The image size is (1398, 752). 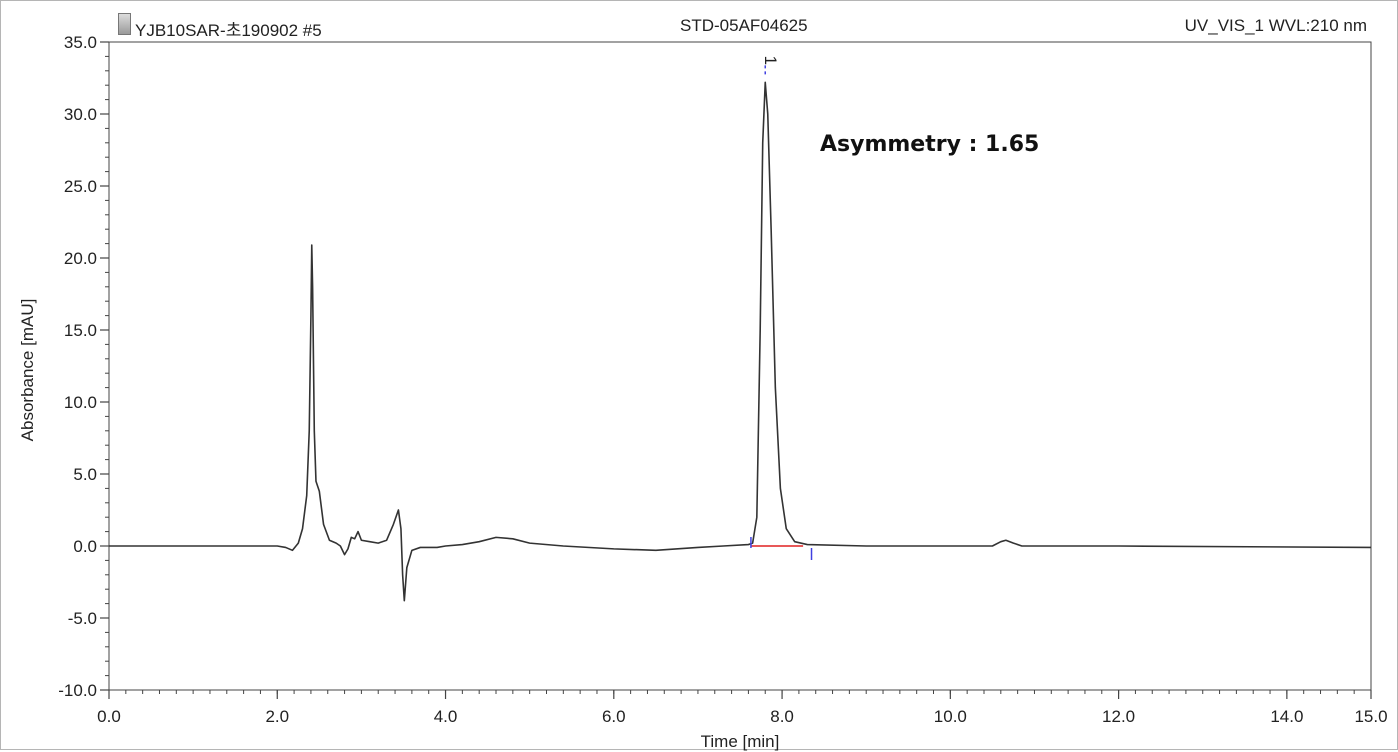 What do you see at coordinates (85, 474) in the screenshot?
I see `y-tick-label: 5.0` at bounding box center [85, 474].